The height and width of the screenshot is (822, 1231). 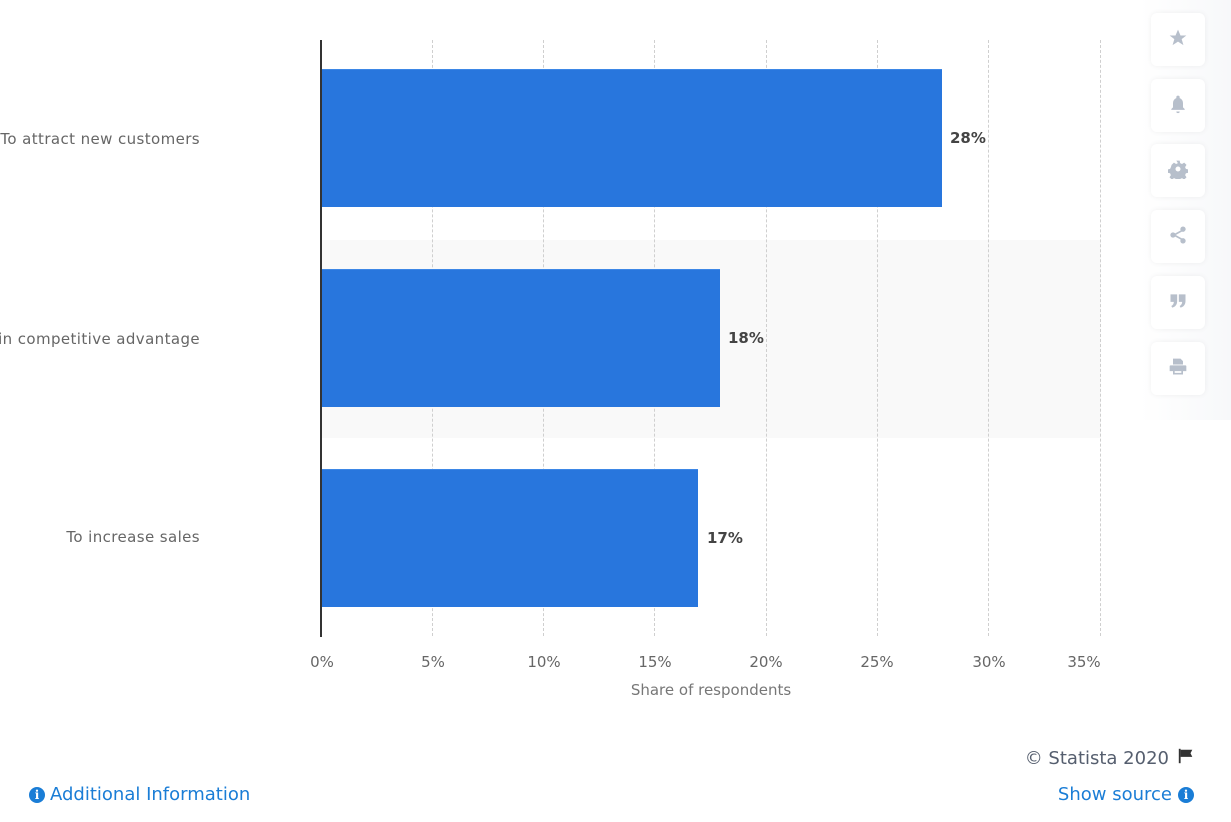 I want to click on bell-icon, so click(x=1178, y=106).